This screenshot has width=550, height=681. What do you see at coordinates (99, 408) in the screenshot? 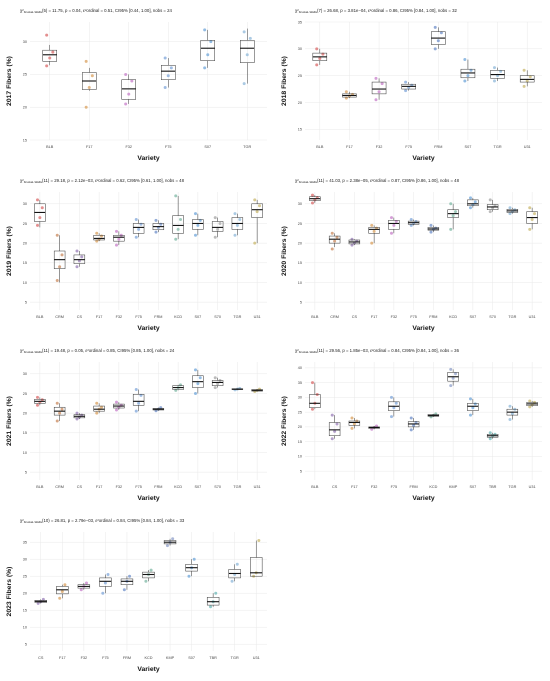
I see `box-F17` at bounding box center [99, 408].